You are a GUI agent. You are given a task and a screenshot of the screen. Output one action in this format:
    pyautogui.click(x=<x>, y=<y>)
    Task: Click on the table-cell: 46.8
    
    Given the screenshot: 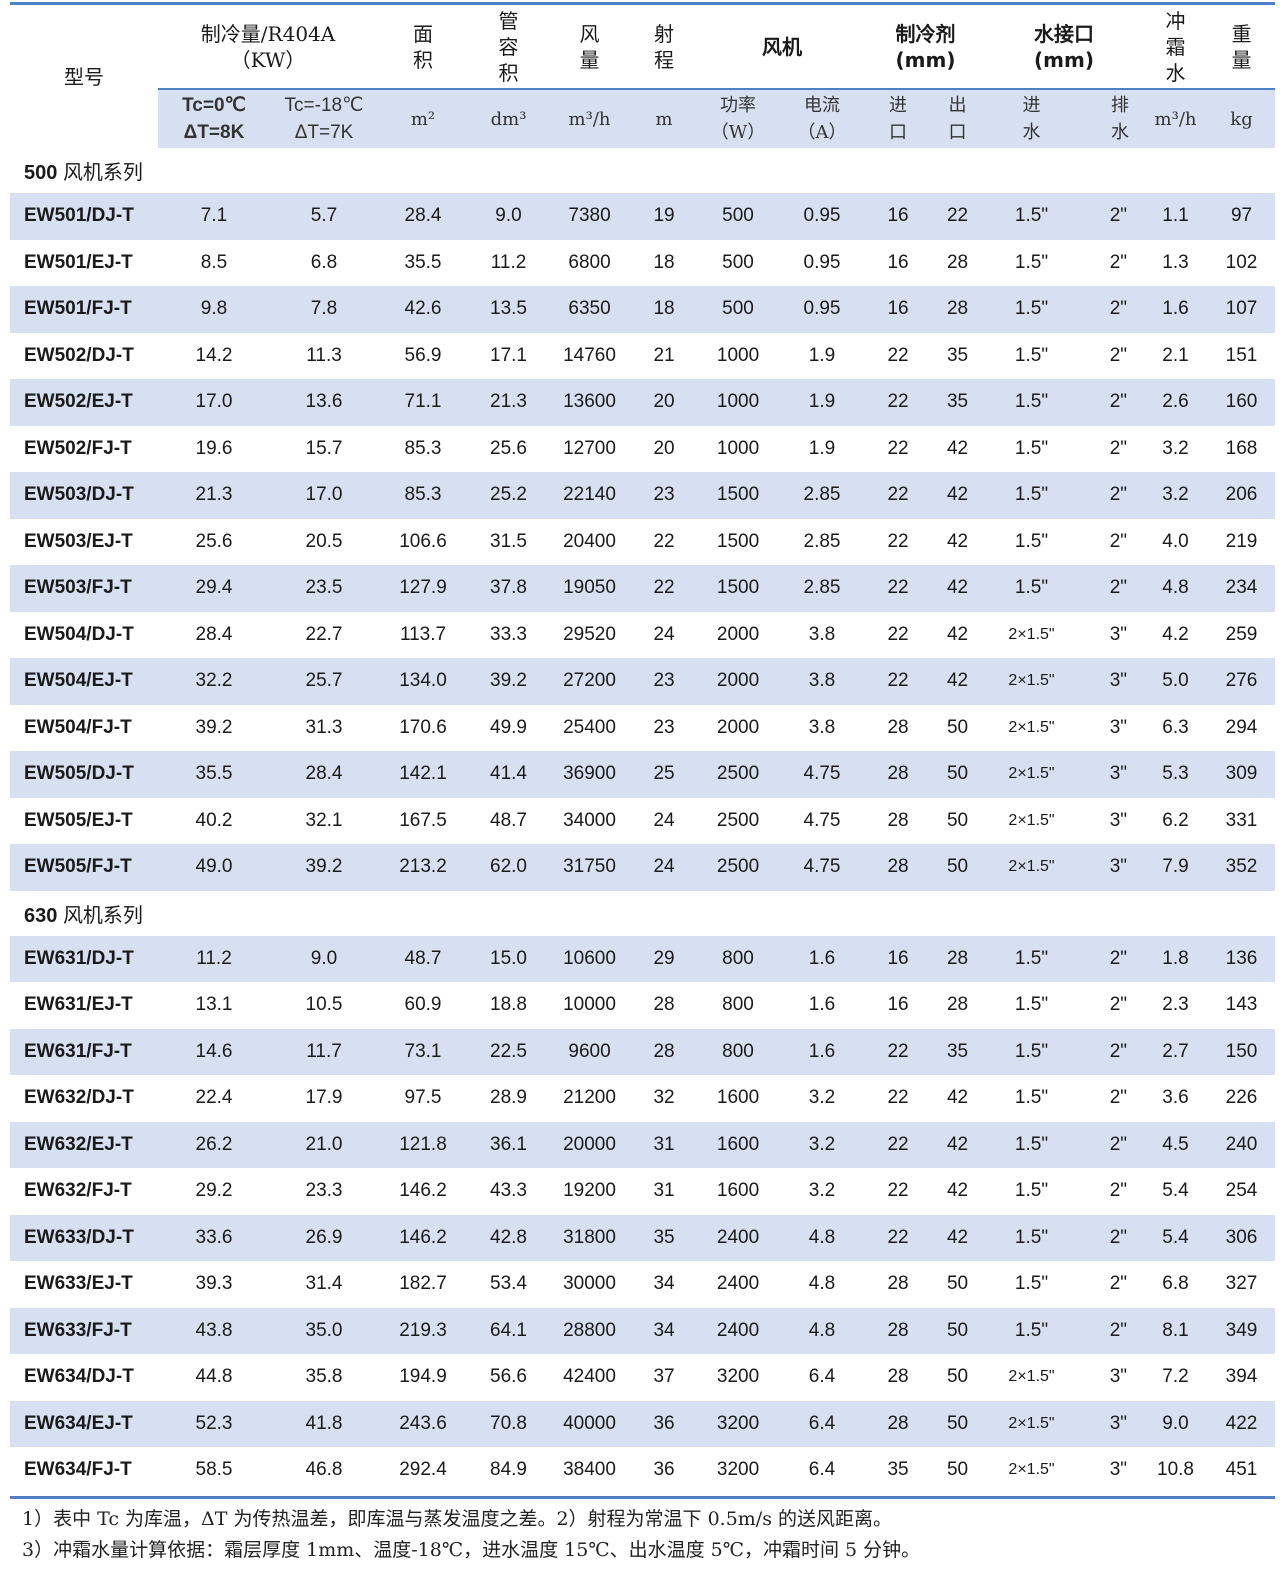 What is the action you would take?
    pyautogui.click(x=324, y=1470)
    